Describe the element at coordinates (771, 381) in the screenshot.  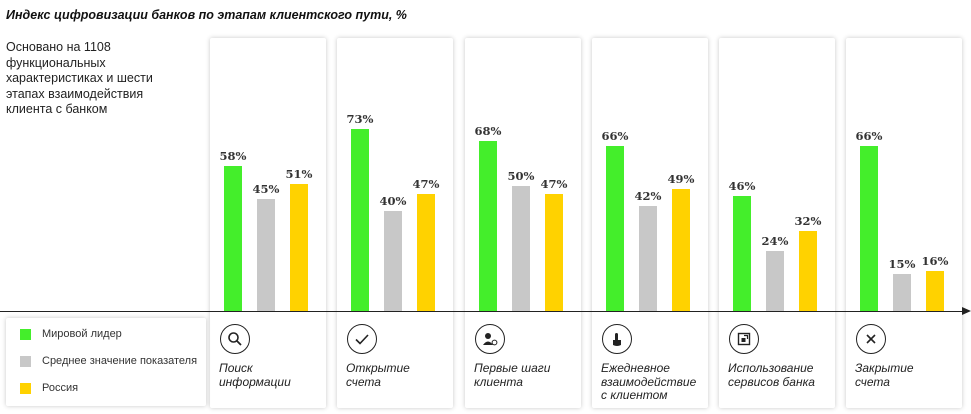
I see `category-label-line: сервисов банка` at that location.